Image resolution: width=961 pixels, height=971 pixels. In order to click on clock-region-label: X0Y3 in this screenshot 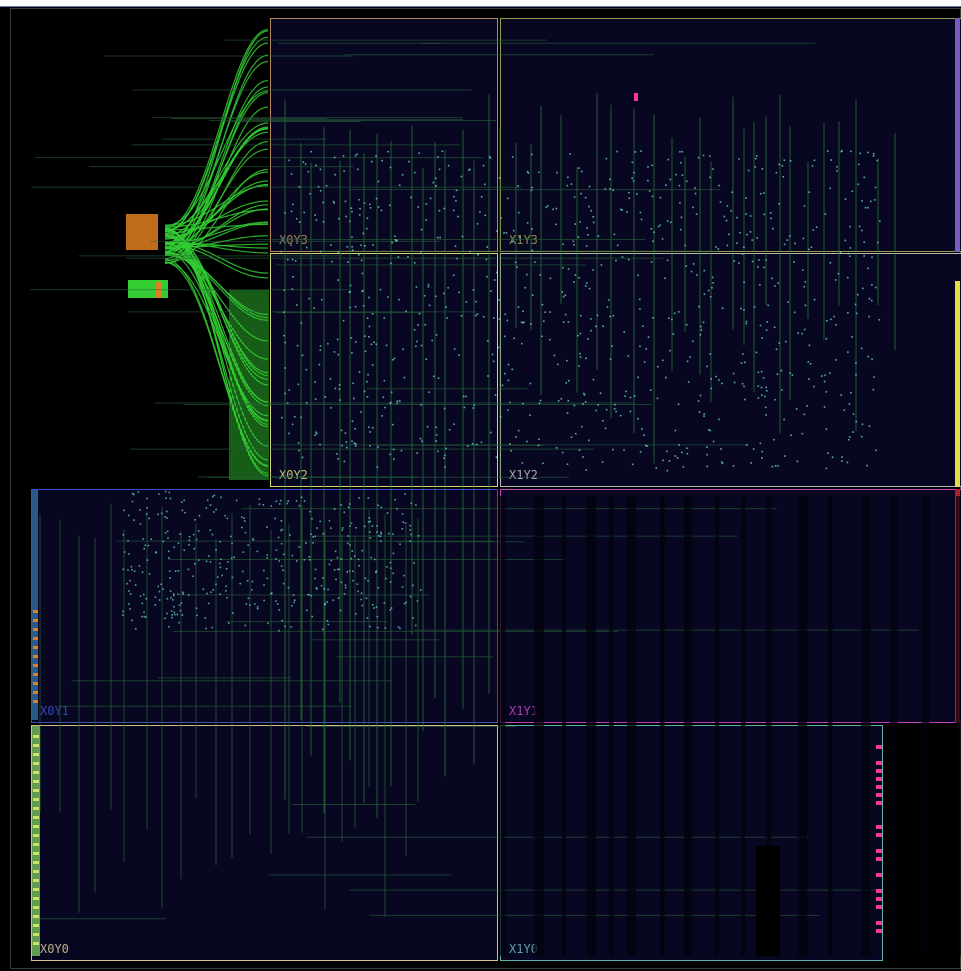, I will do `click(293, 240)`.